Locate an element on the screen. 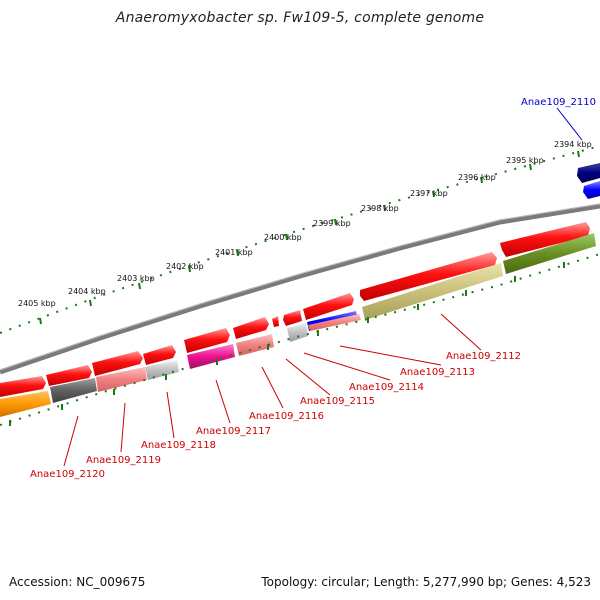  gene-label-anae109-2116: Anae109_2116 is located at coordinates (286, 416).